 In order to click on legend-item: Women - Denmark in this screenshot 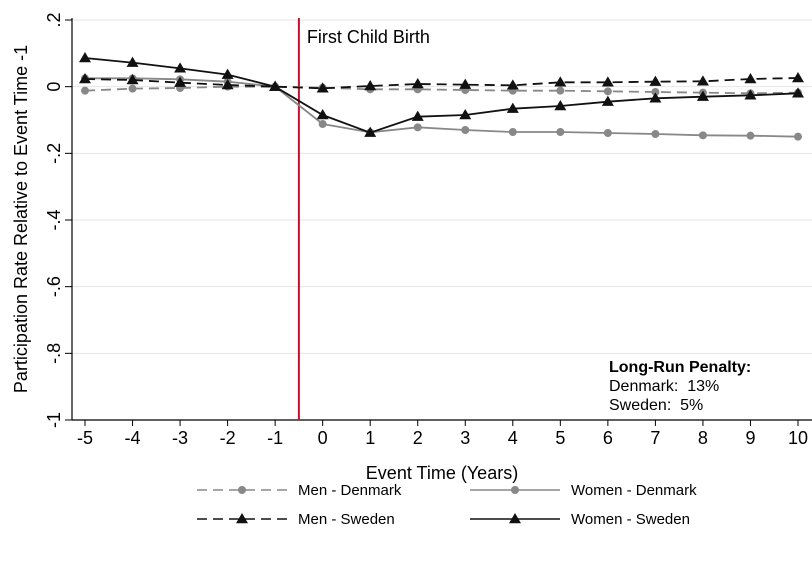, I will do `click(583, 490)`.